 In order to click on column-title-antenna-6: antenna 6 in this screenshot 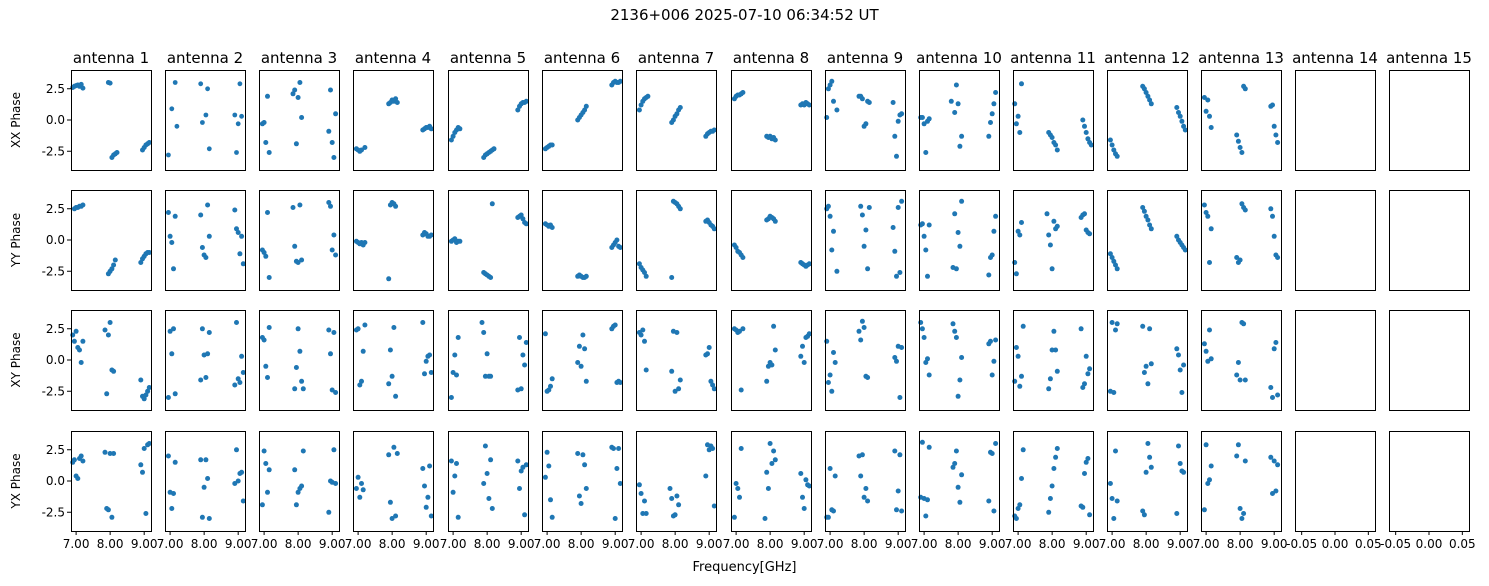, I will do `click(582, 58)`.